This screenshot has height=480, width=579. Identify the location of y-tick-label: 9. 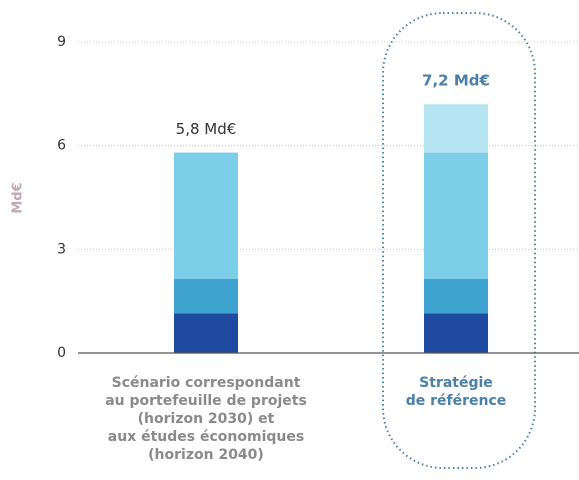
(61, 42).